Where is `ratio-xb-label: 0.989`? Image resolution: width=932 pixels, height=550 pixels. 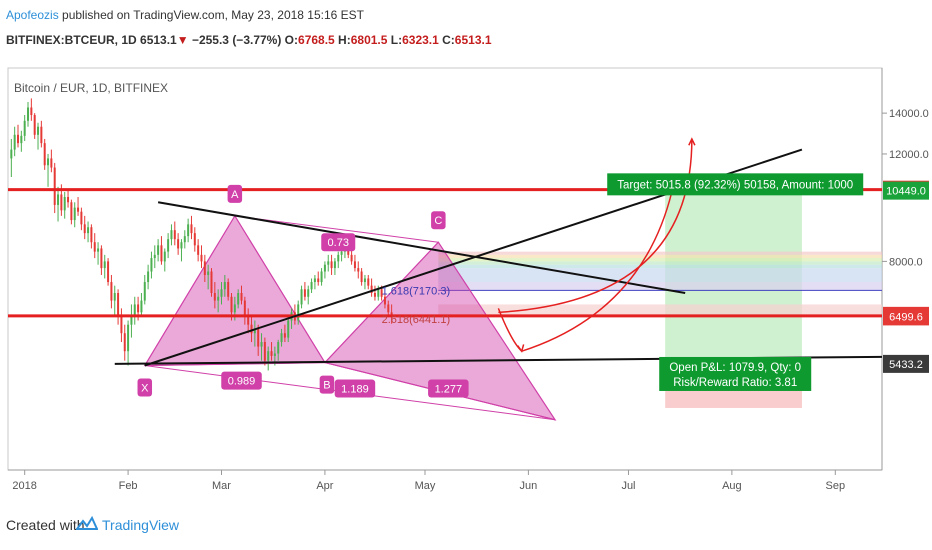 ratio-xb-label: 0.989 is located at coordinates (242, 382).